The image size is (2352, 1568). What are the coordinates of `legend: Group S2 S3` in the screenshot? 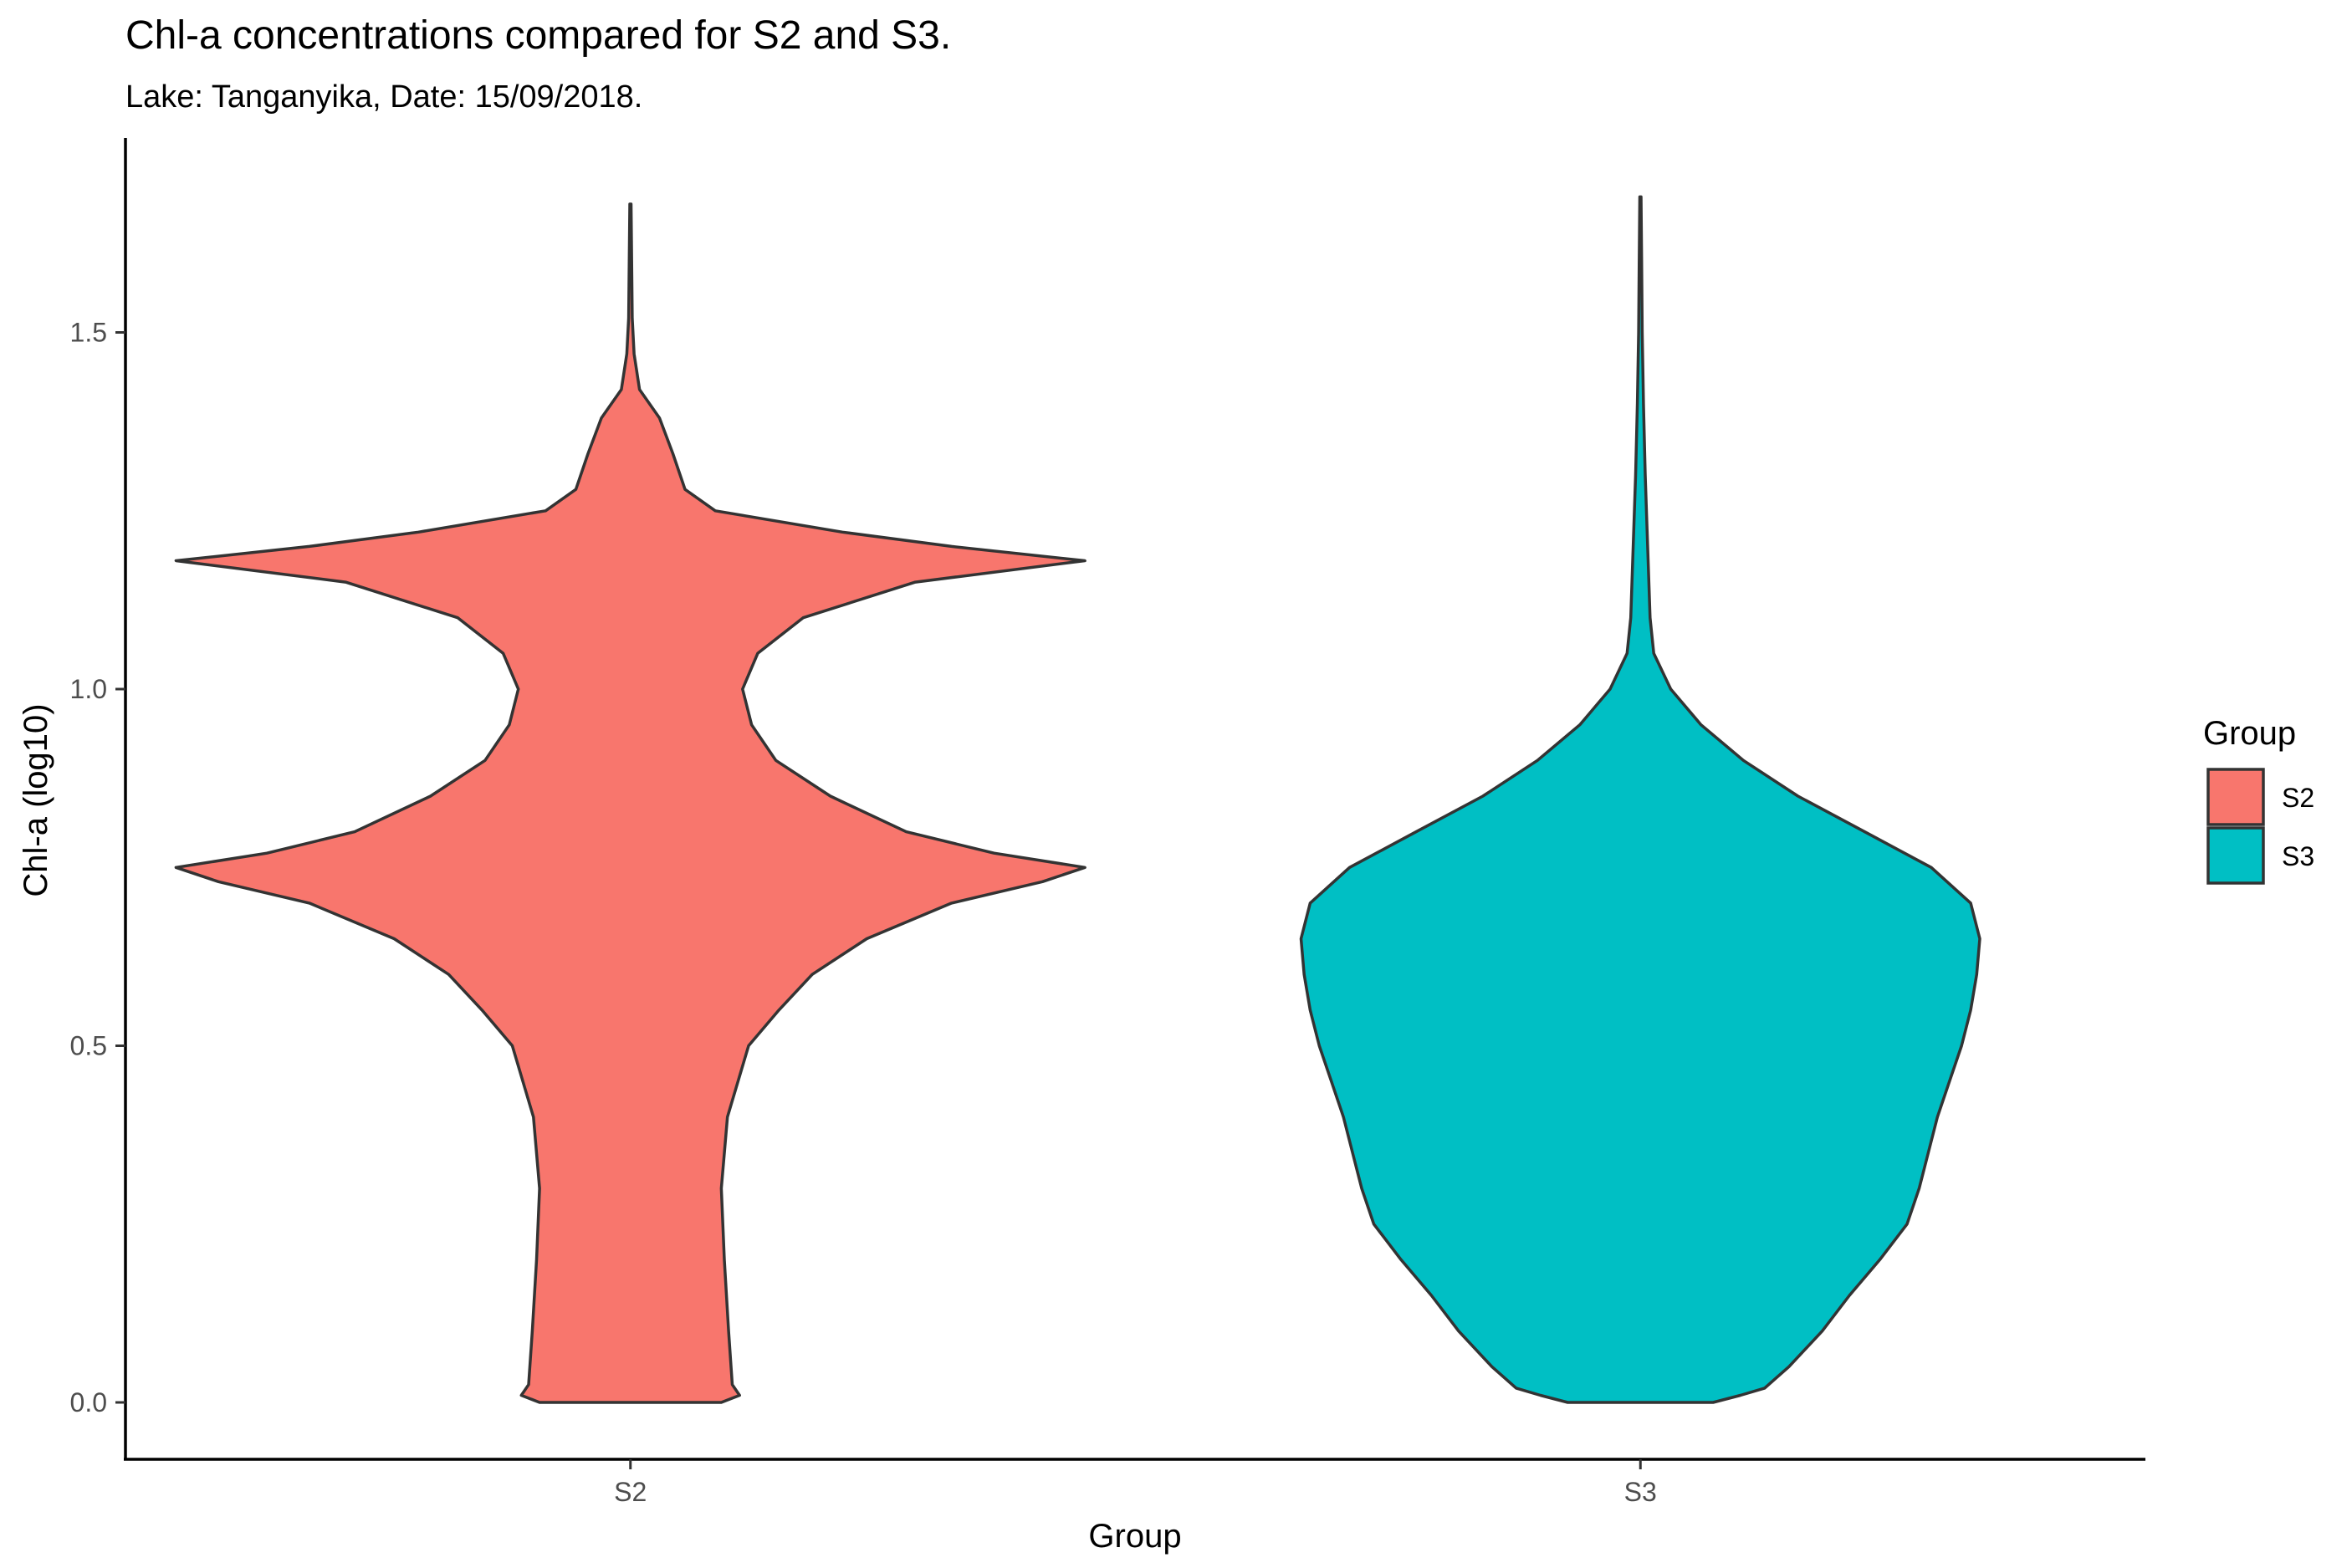 It's located at (2258, 800).